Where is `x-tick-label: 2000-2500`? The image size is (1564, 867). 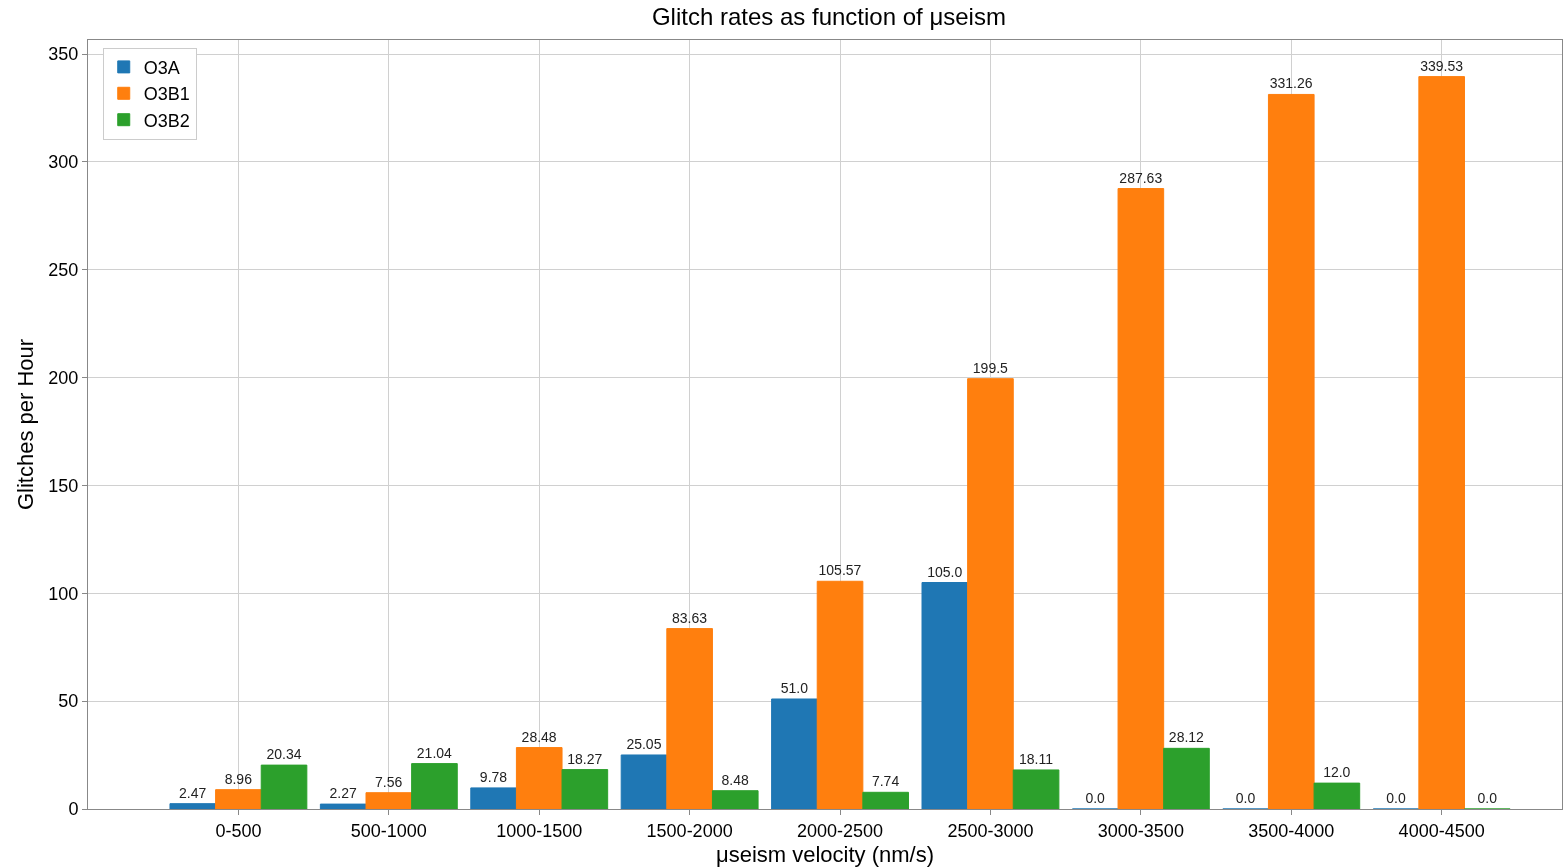
x-tick-label: 2000-2500 is located at coordinates (840, 830).